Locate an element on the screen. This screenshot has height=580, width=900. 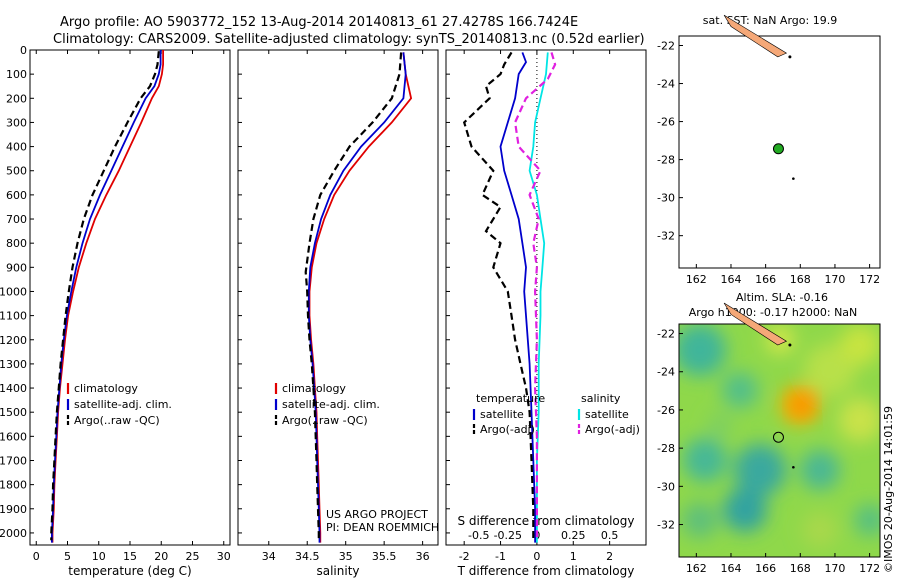
sla-ytick-label: -32 is located at coordinates (666, 525).